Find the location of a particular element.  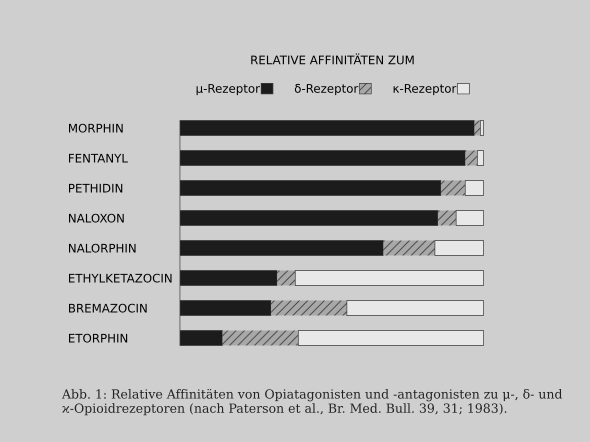

legend-title: RELATIVE AFFINITÄTEN ZUM is located at coordinates (332, 58).